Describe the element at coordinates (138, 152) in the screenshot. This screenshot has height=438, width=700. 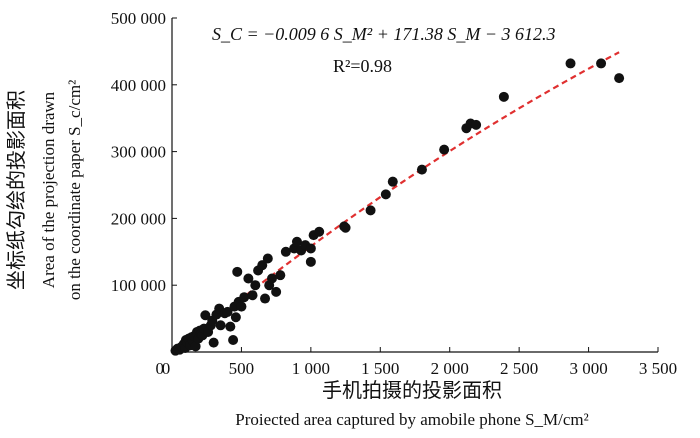
I see `y-tick-label: 300 000` at that location.